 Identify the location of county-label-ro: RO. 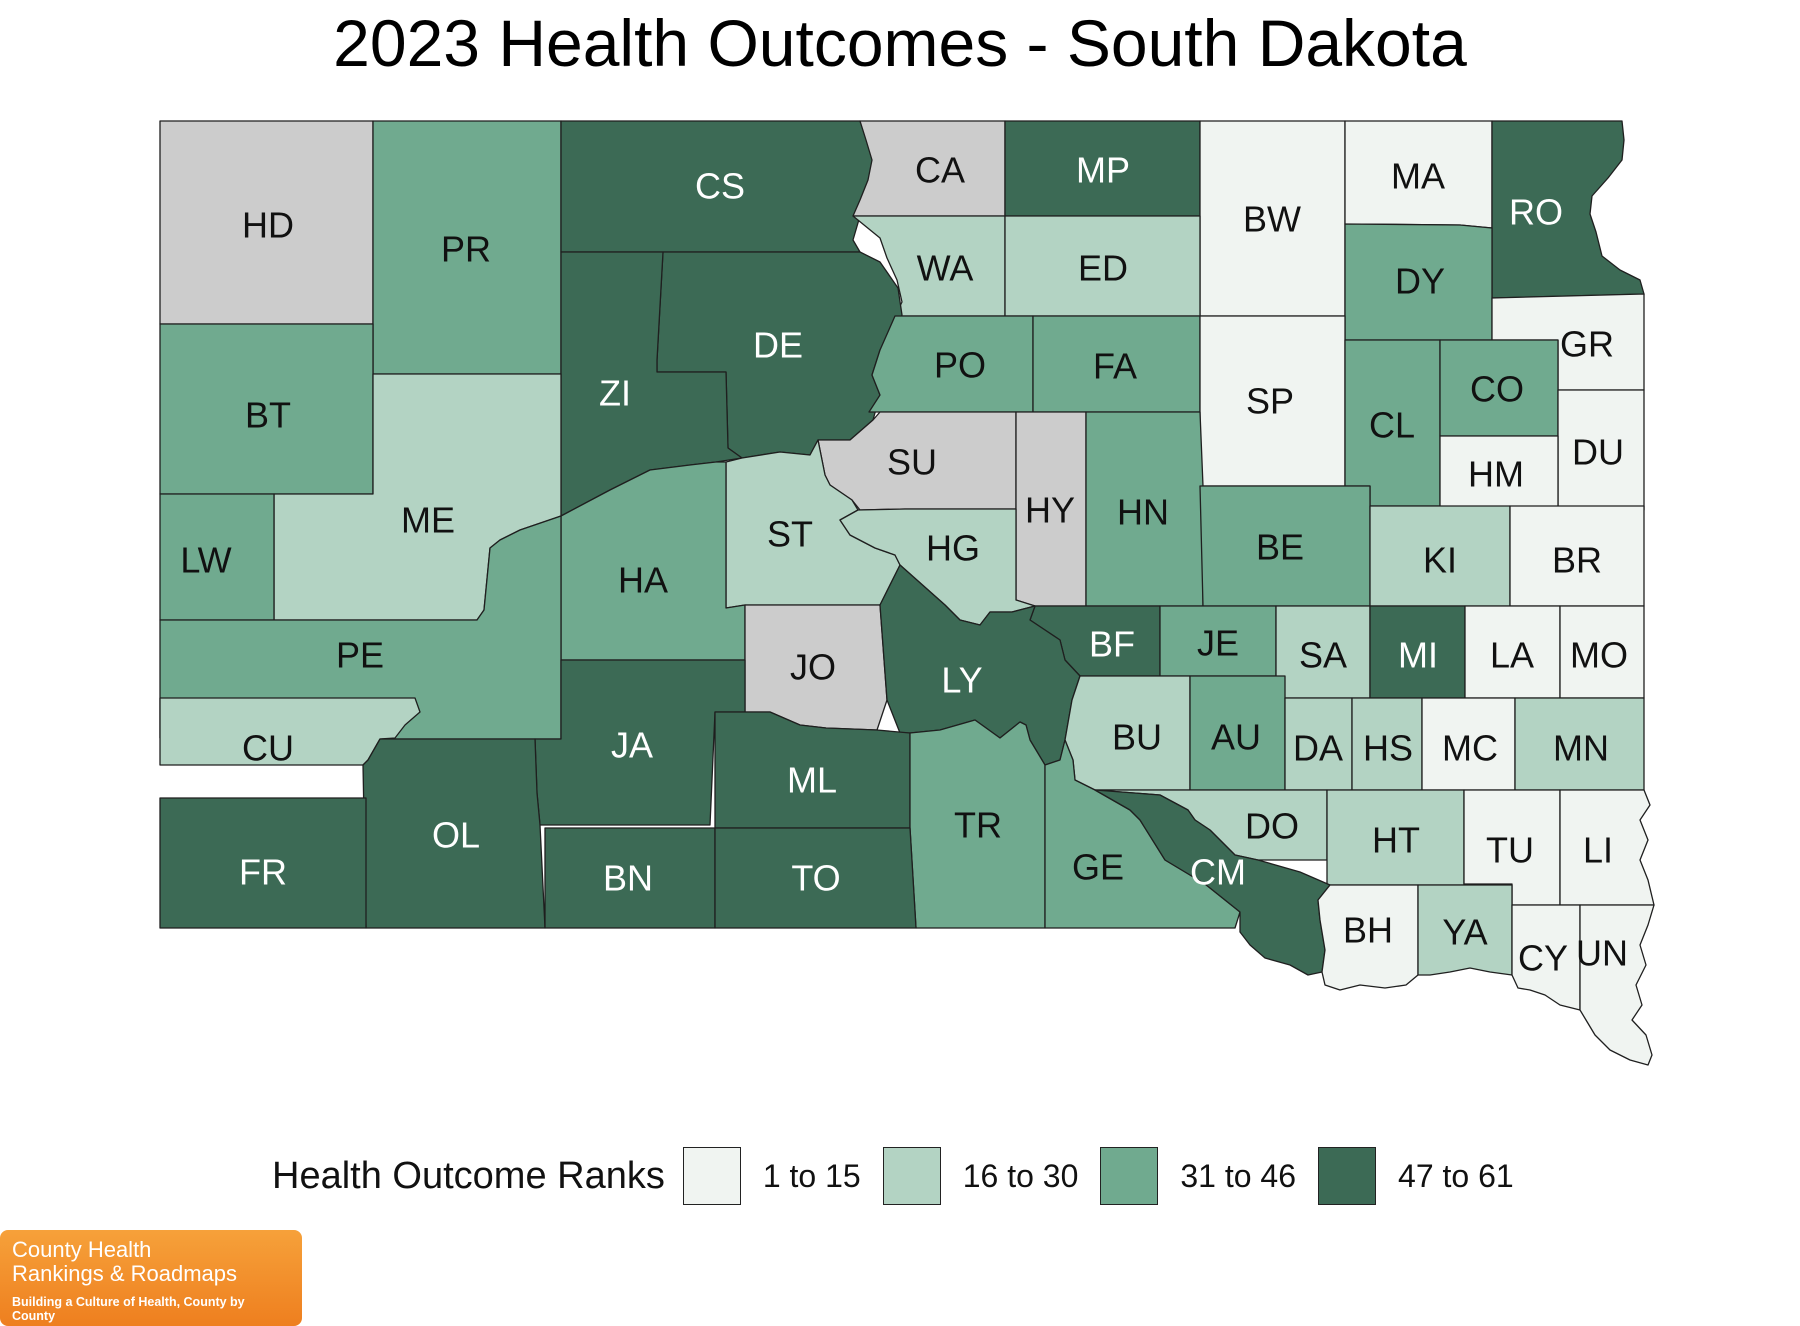
(1536, 212).